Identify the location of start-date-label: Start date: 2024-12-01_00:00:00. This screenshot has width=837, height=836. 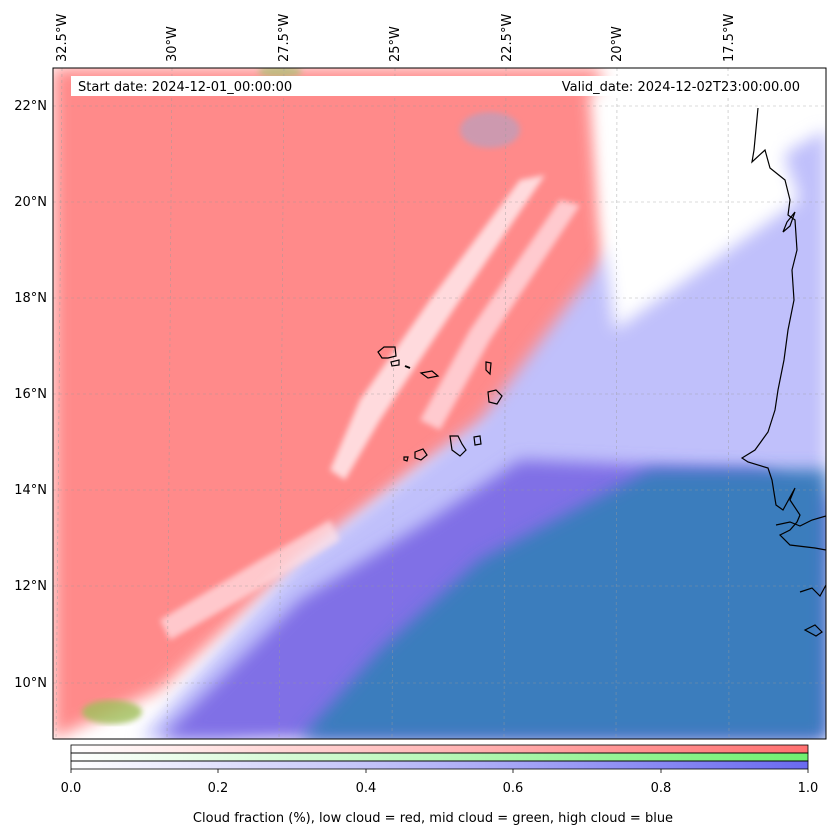
(185, 87).